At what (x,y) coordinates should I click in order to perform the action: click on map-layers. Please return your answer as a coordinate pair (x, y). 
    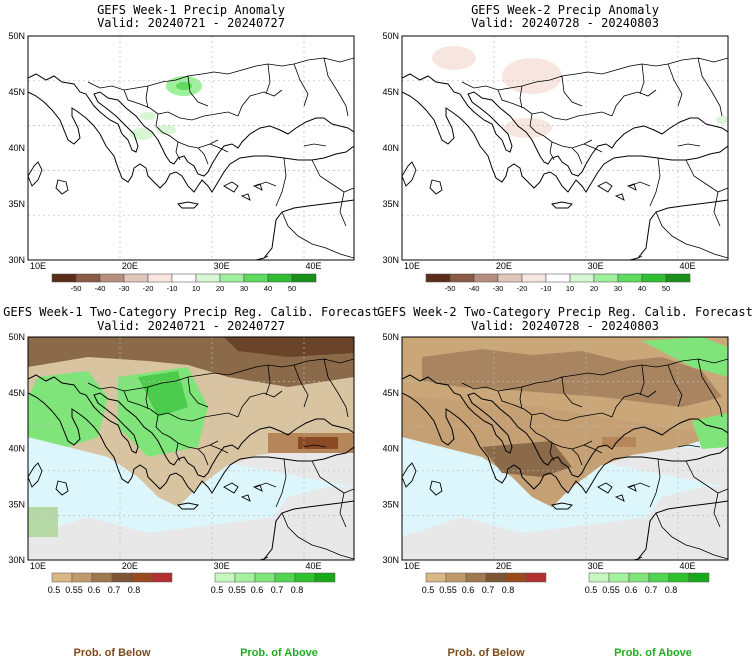
    Looking at the image, I should click on (191, 148).